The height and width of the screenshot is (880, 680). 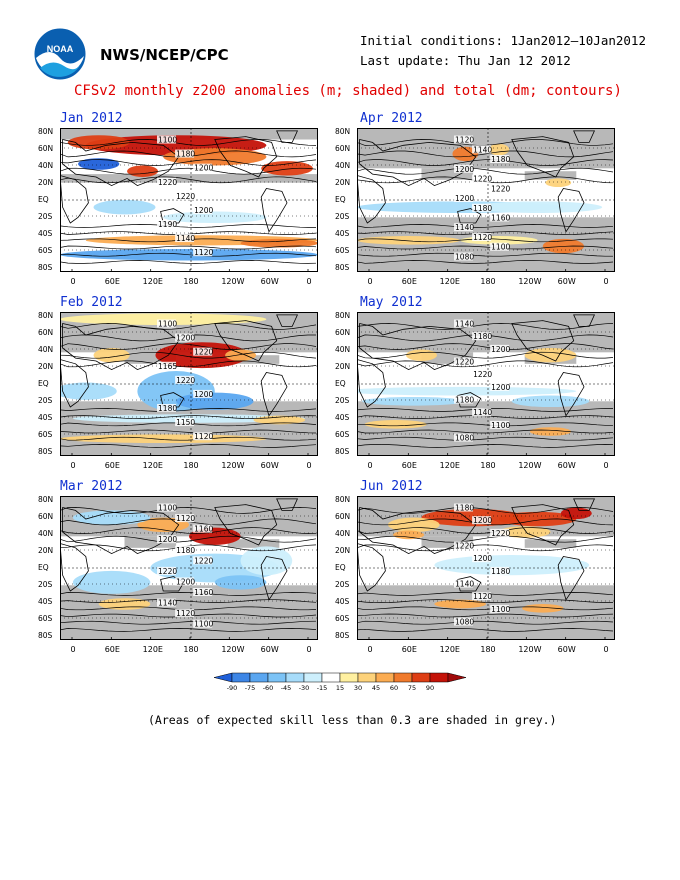 I want to click on colorbar-tick-label: -60, so click(x=268, y=688).